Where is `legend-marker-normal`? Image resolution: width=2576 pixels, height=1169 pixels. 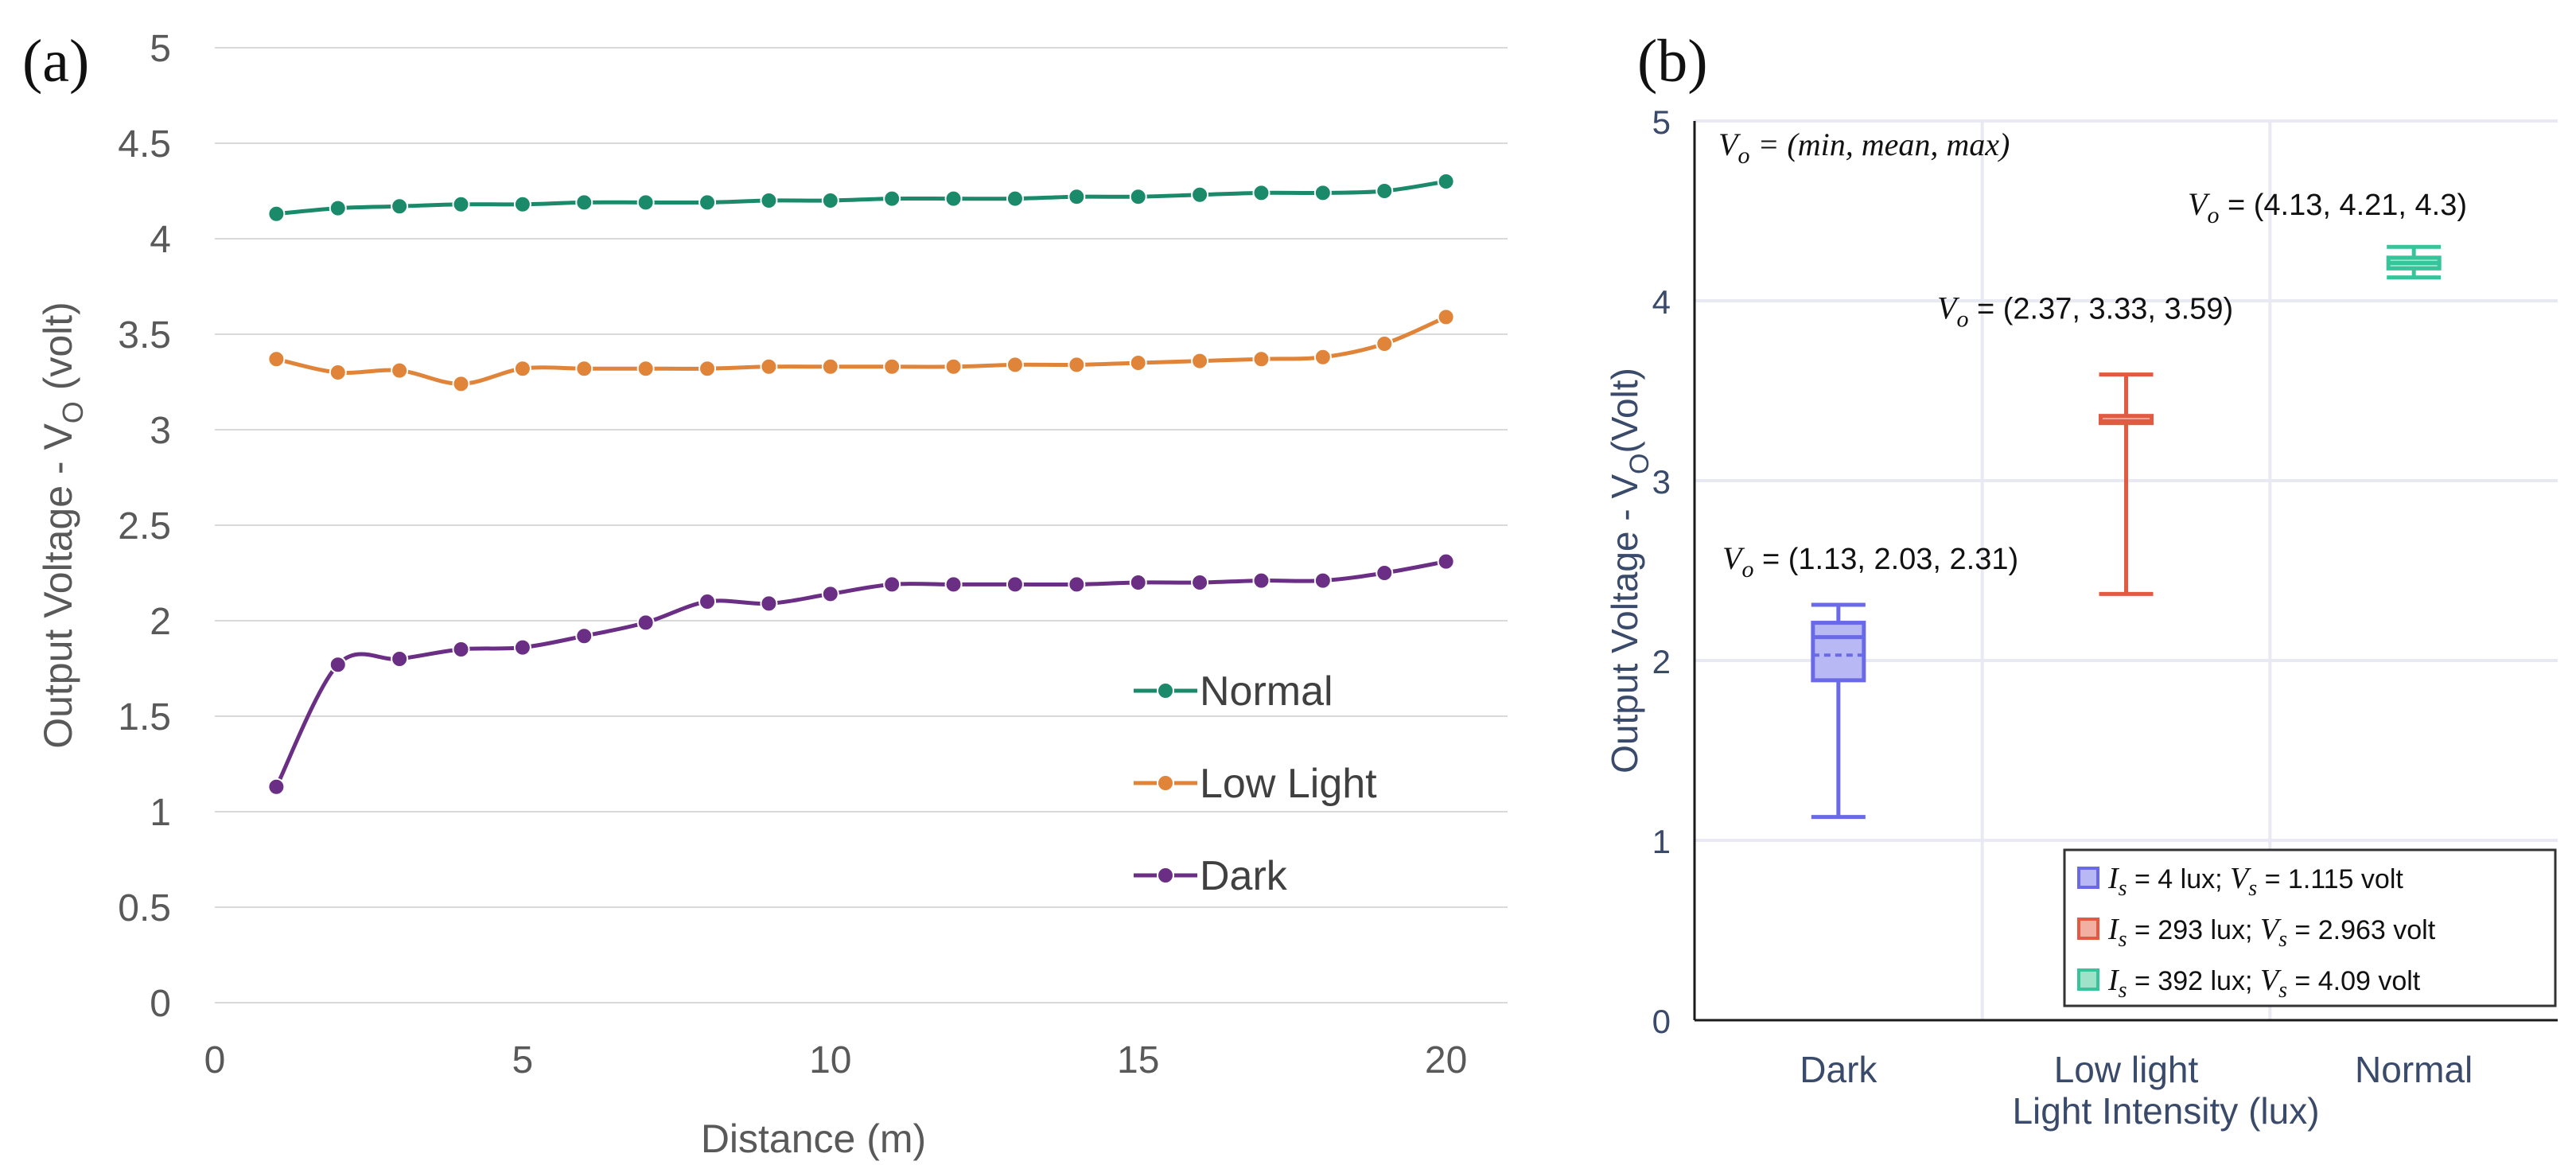
legend-marker-normal is located at coordinates (1165, 690).